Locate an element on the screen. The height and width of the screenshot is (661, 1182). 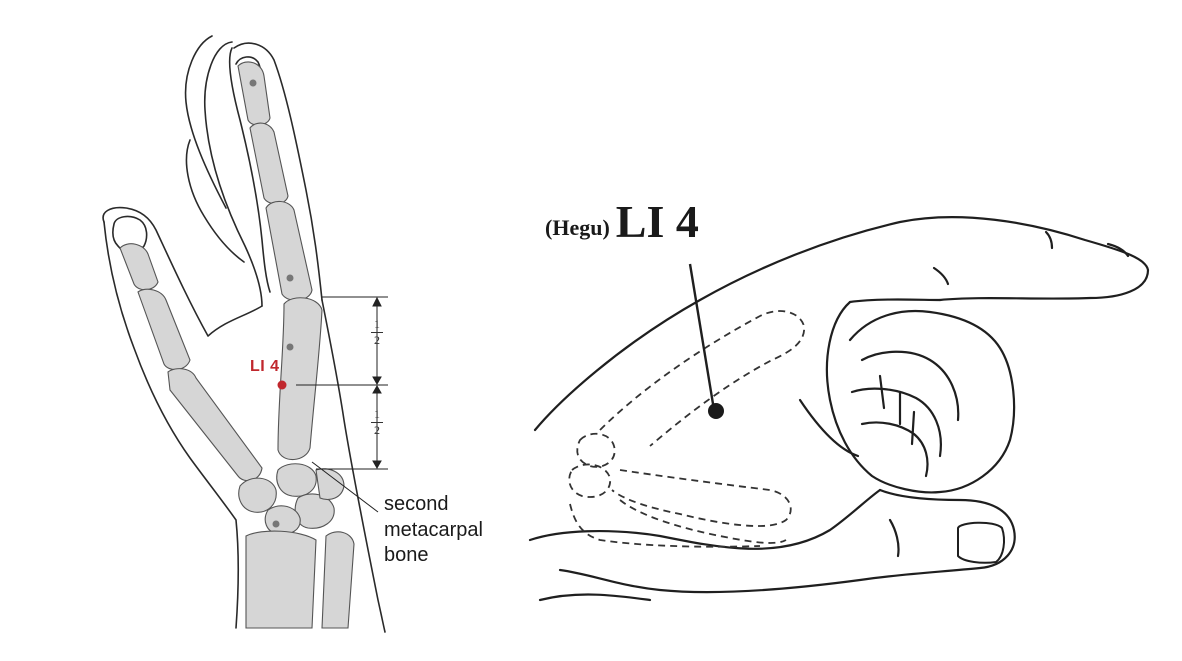
back-finger-outline is located at coordinates (233, 174).